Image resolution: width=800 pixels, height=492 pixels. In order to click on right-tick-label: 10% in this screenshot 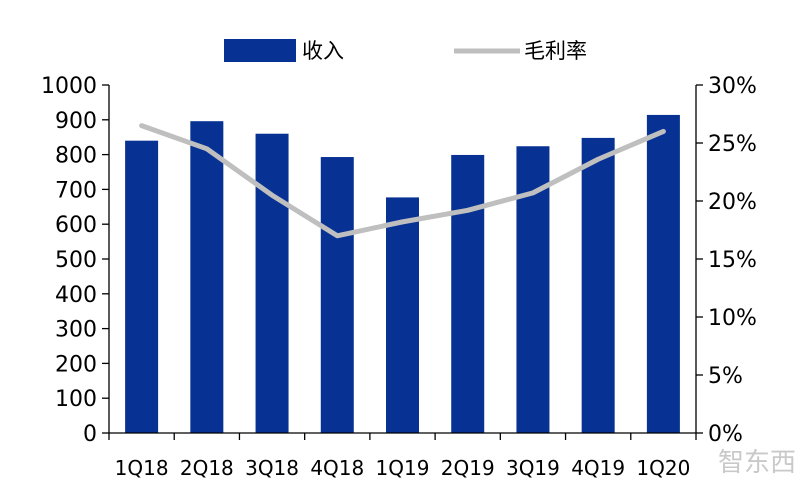, I will do `click(732, 318)`.